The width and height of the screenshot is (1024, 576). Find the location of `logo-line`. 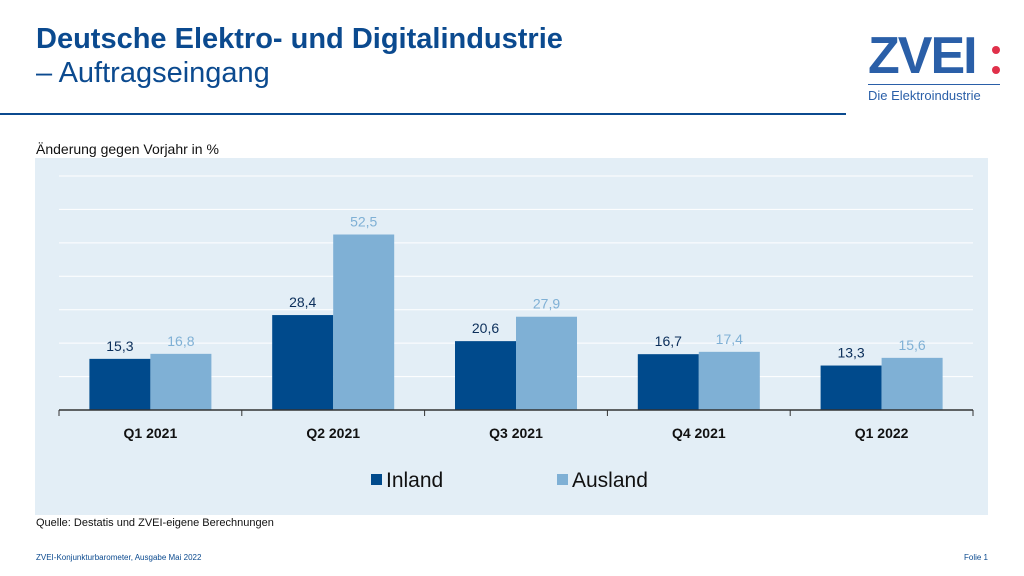

logo-line is located at coordinates (934, 84).